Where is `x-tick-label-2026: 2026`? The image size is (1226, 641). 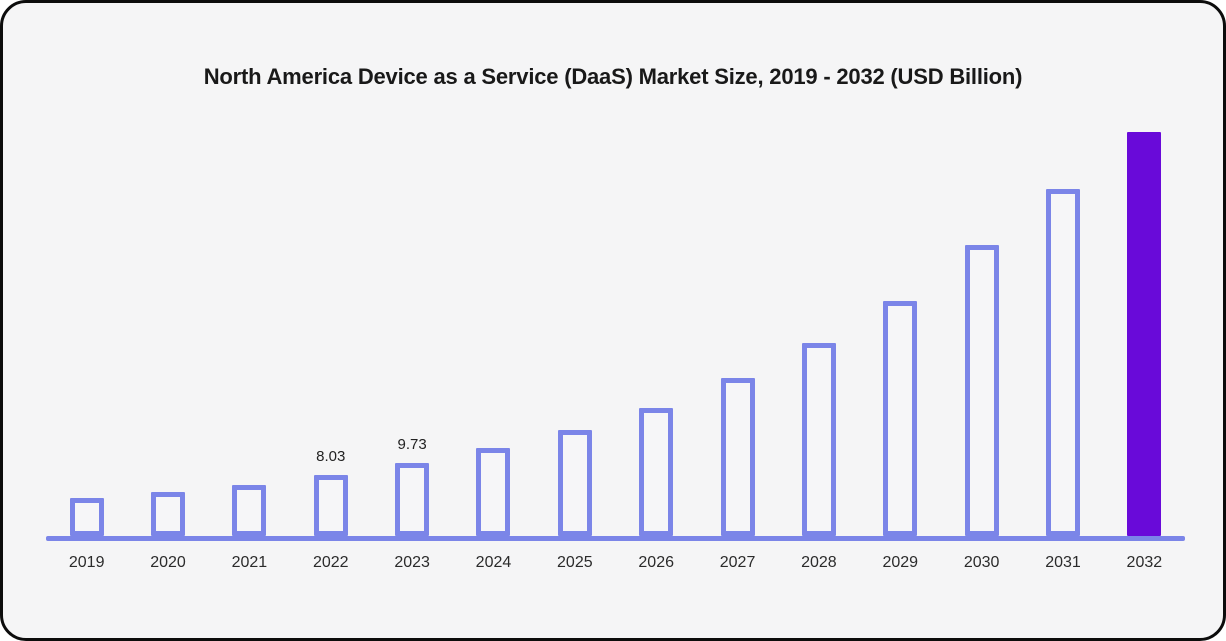 x-tick-label-2026: 2026 is located at coordinates (656, 562).